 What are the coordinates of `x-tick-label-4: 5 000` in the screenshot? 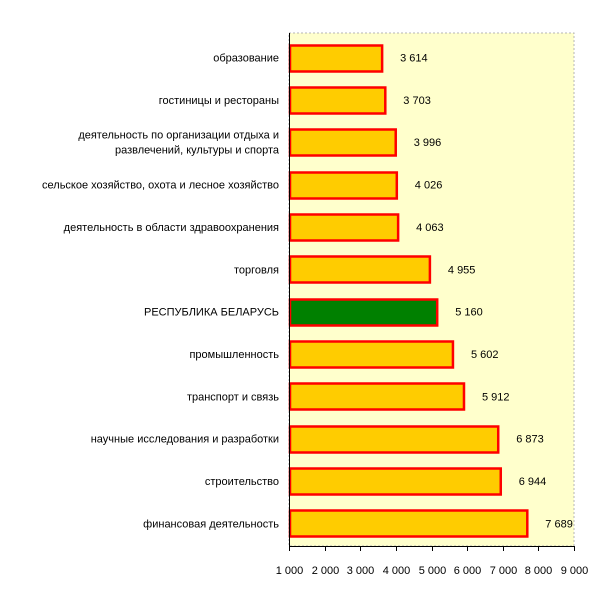 It's located at (433, 571).